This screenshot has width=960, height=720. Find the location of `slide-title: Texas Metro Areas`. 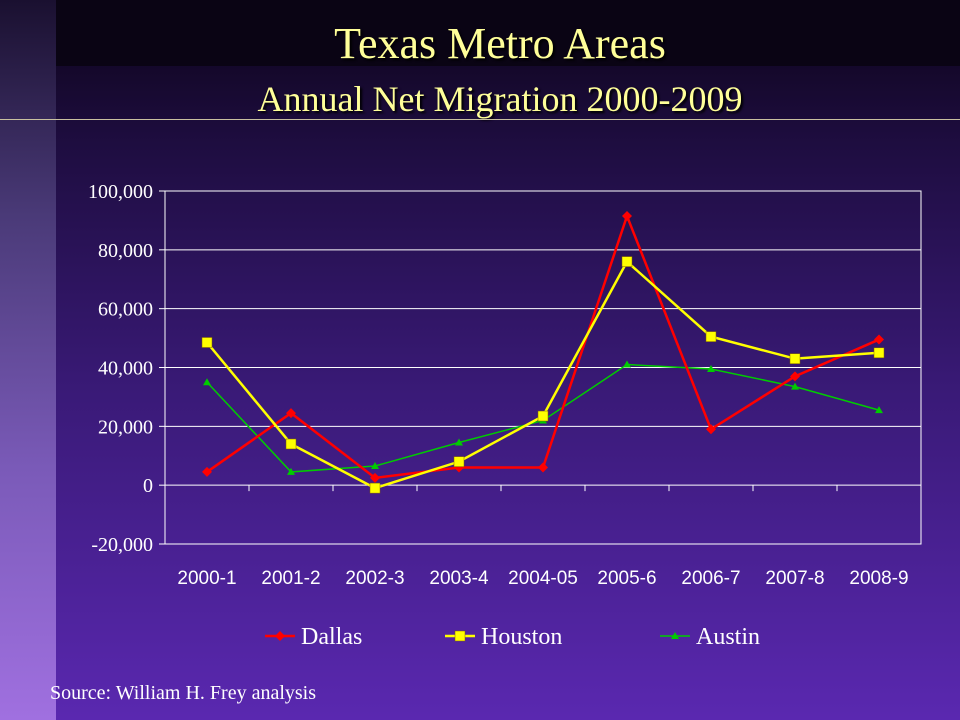

slide-title: Texas Metro Areas is located at coordinates (500, 43).